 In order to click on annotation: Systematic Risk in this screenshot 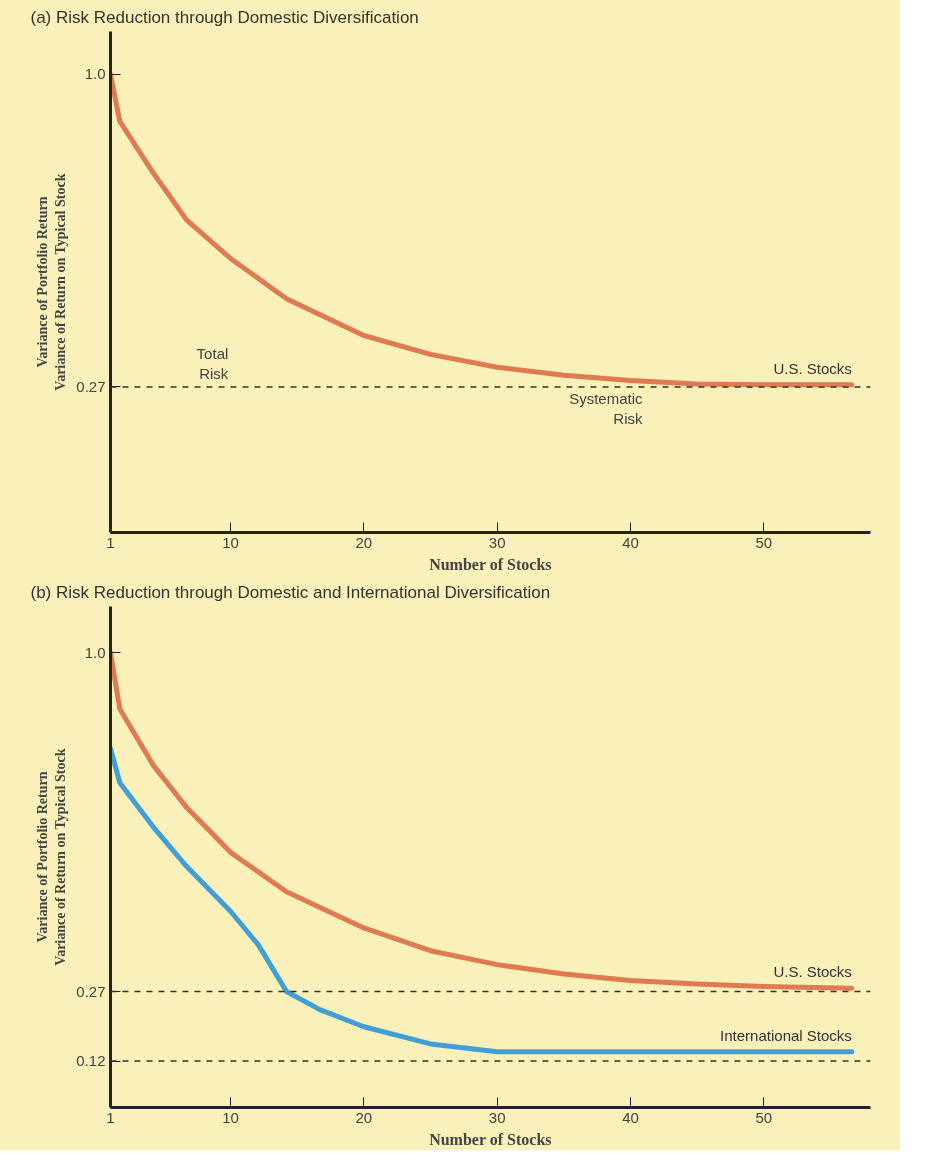, I will do `click(606, 408)`.